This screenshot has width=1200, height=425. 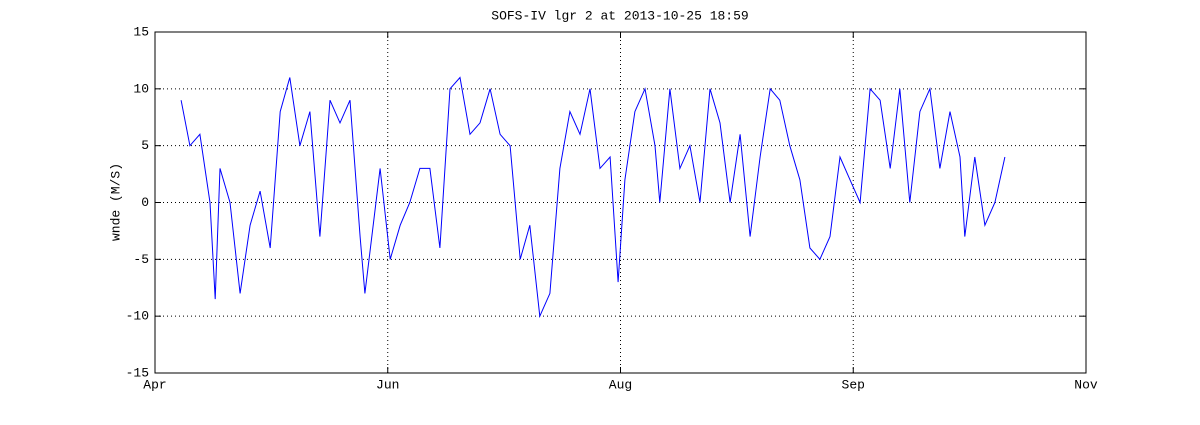 What do you see at coordinates (141, 259) in the screenshot?
I see `y-tick-label: -5` at bounding box center [141, 259].